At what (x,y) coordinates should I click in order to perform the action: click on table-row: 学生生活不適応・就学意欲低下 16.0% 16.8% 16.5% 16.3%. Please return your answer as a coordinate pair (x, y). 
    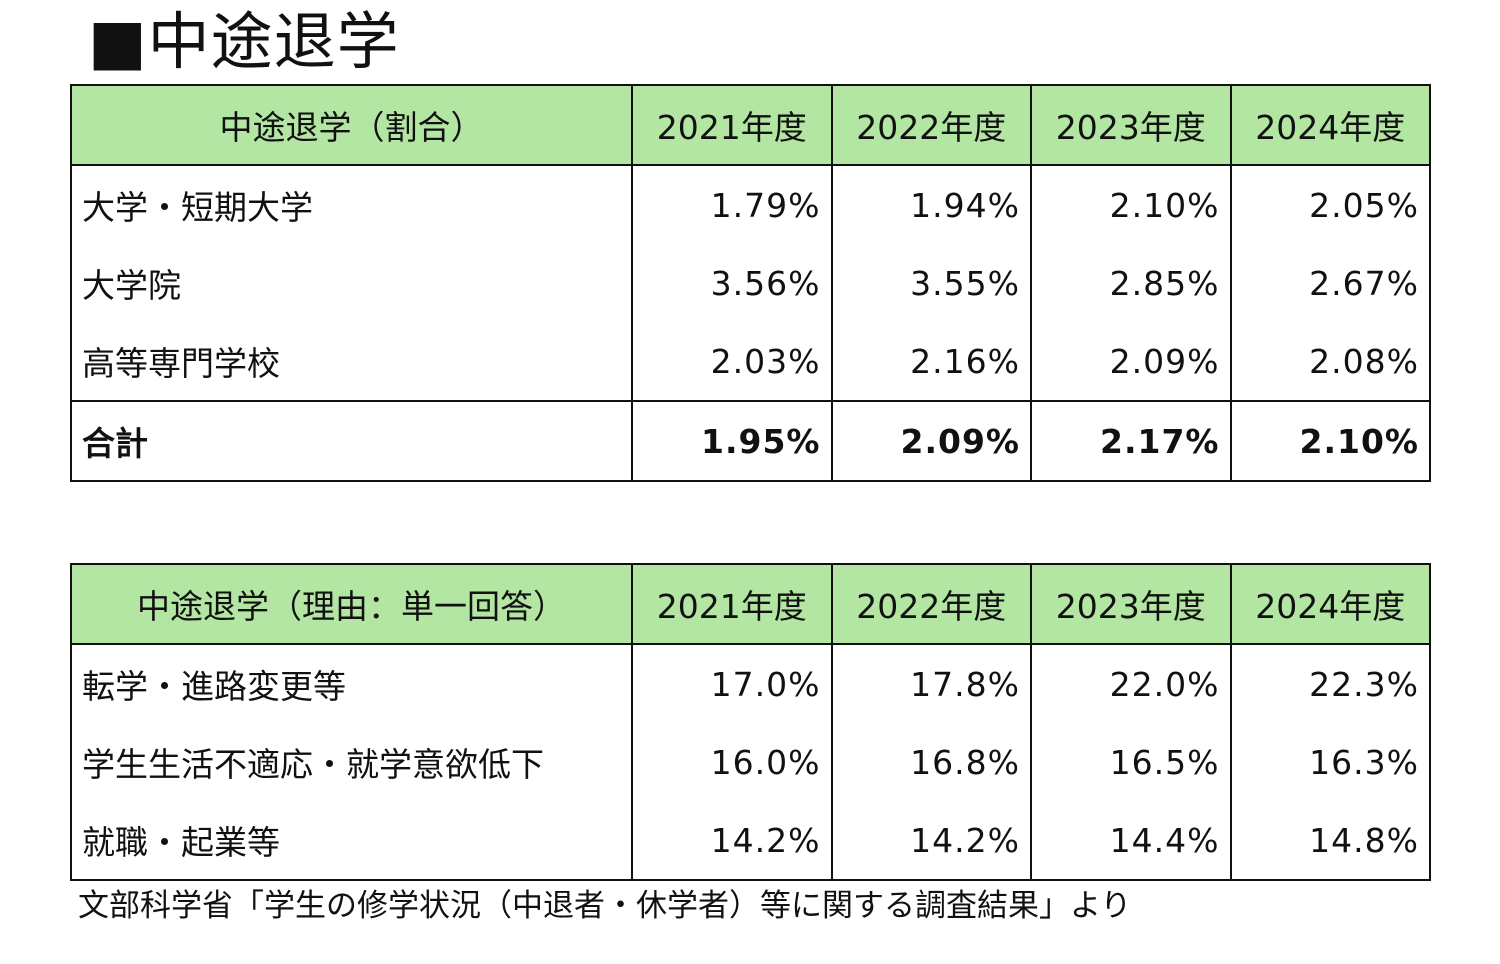
    Looking at the image, I should click on (750, 762).